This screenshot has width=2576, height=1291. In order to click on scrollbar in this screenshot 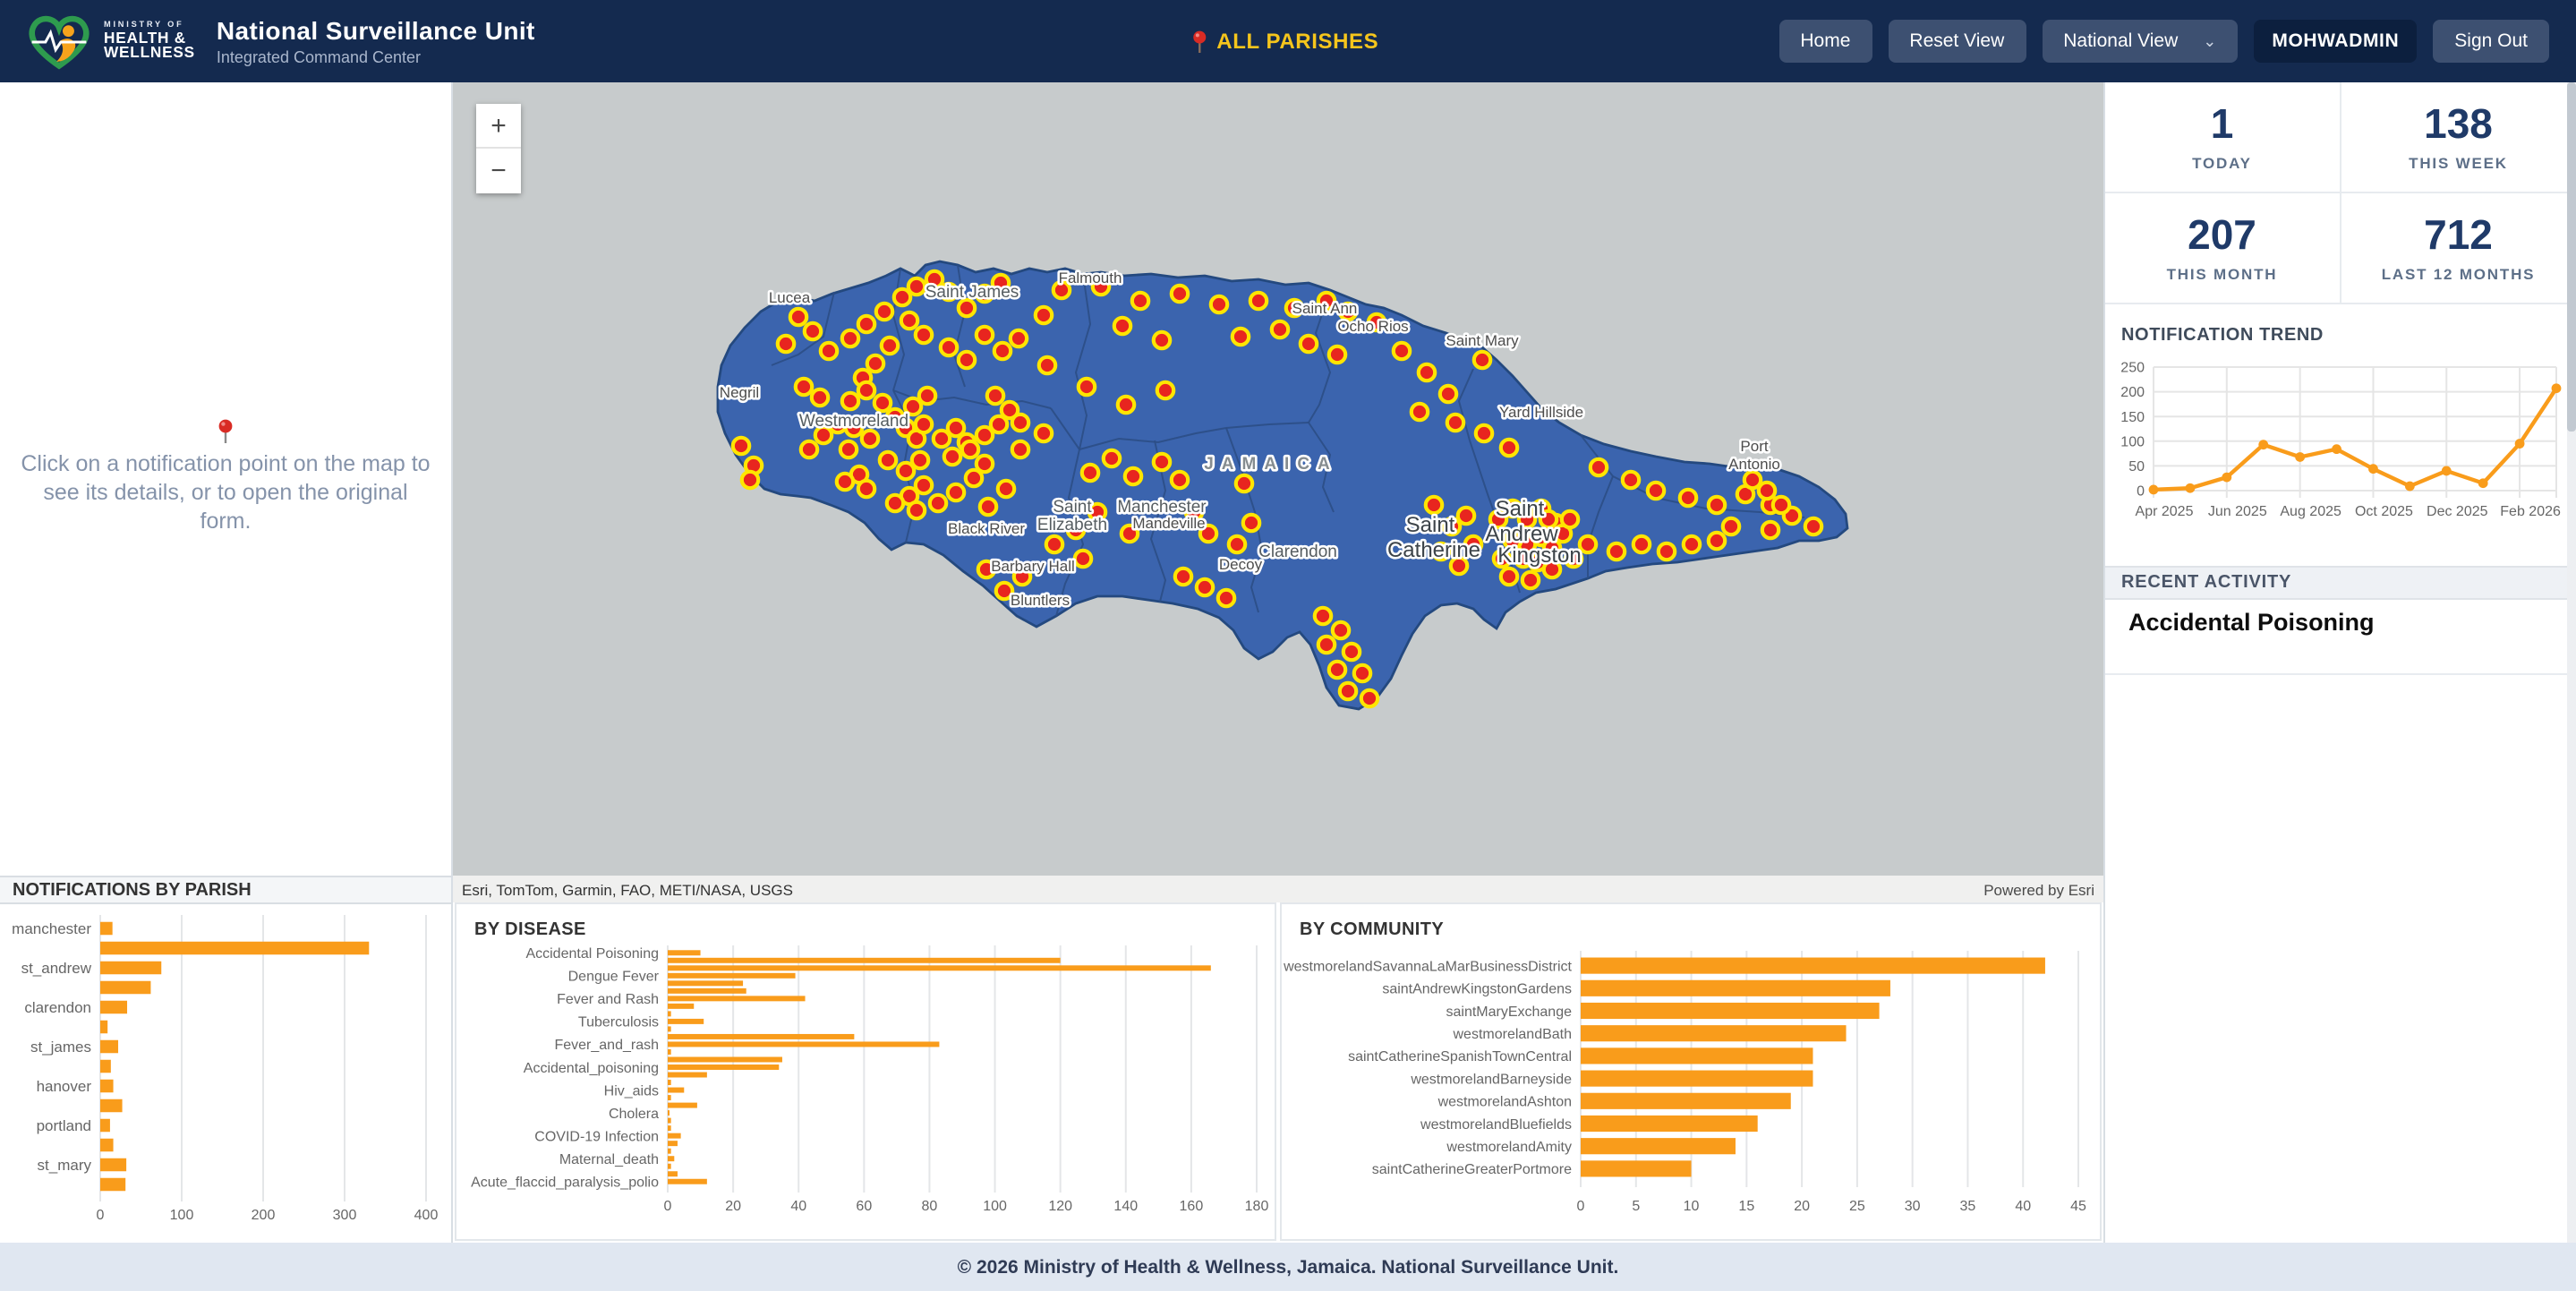, I will do `click(2571, 662)`.